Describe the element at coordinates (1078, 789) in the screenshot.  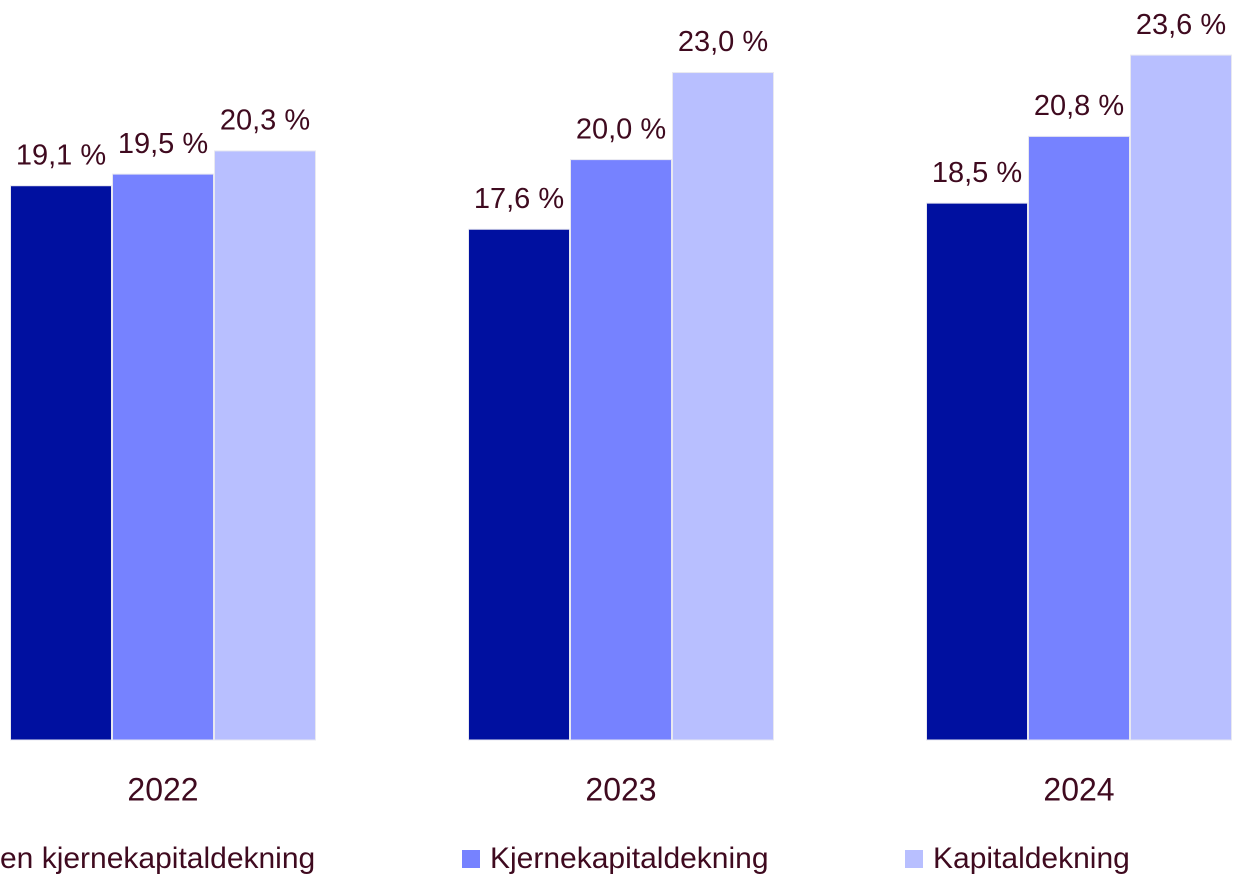
I see `x-tick-label: 2024` at that location.